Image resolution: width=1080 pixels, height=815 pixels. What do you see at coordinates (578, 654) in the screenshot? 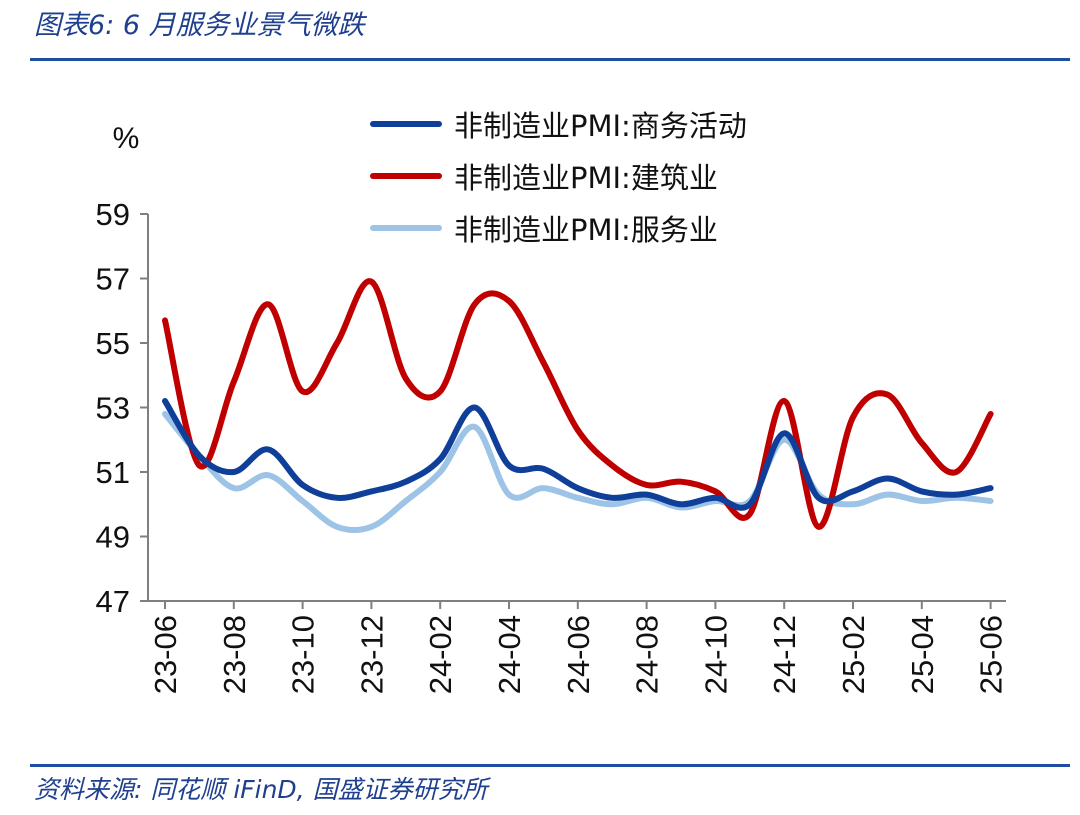
I see `x-tick-label: 24-06` at bounding box center [578, 654].